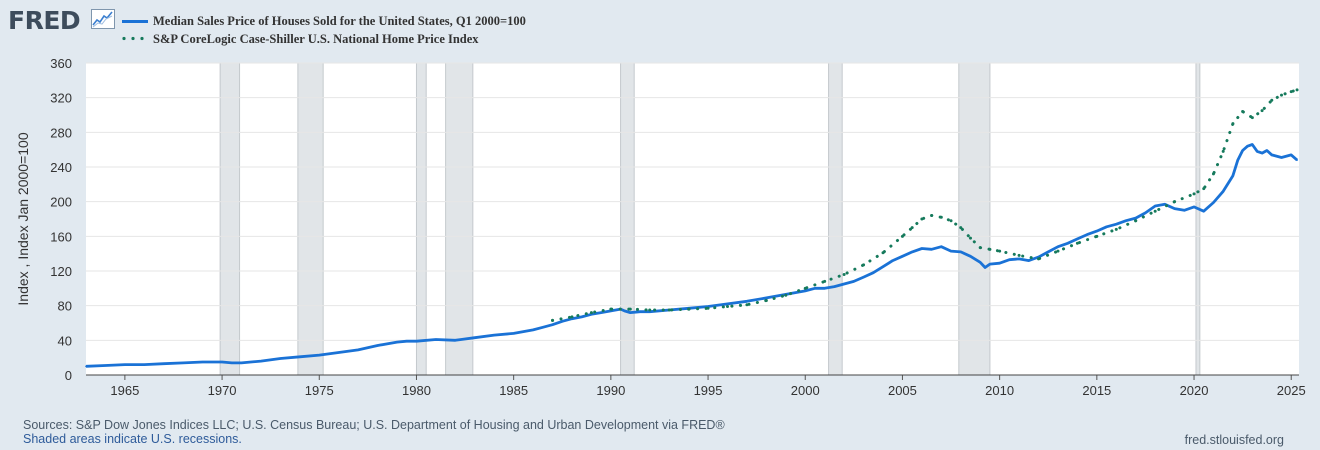  Describe the element at coordinates (103, 19) in the screenshot. I see `fred-graph-icon` at that location.